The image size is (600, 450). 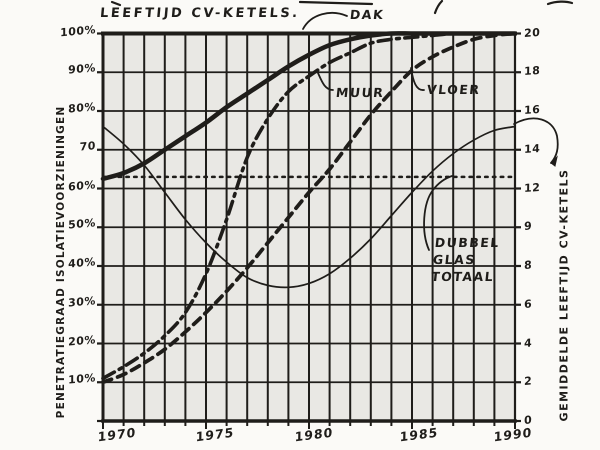 What do you see at coordinates (532, 71) in the screenshot?
I see `right-axis-tick: 18` at bounding box center [532, 71].